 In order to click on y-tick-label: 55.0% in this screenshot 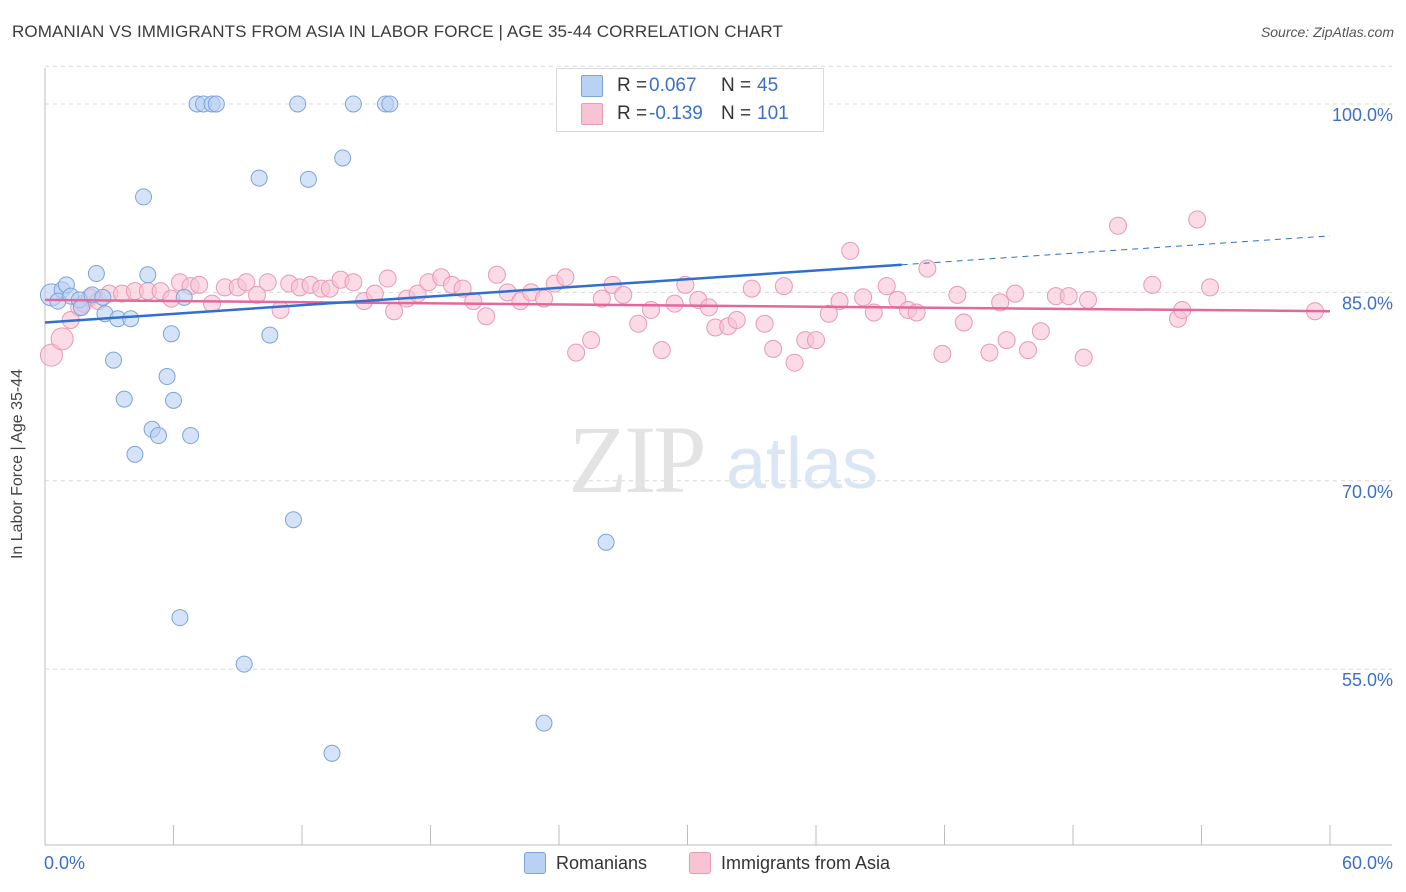, I will do `click(1367, 680)`.